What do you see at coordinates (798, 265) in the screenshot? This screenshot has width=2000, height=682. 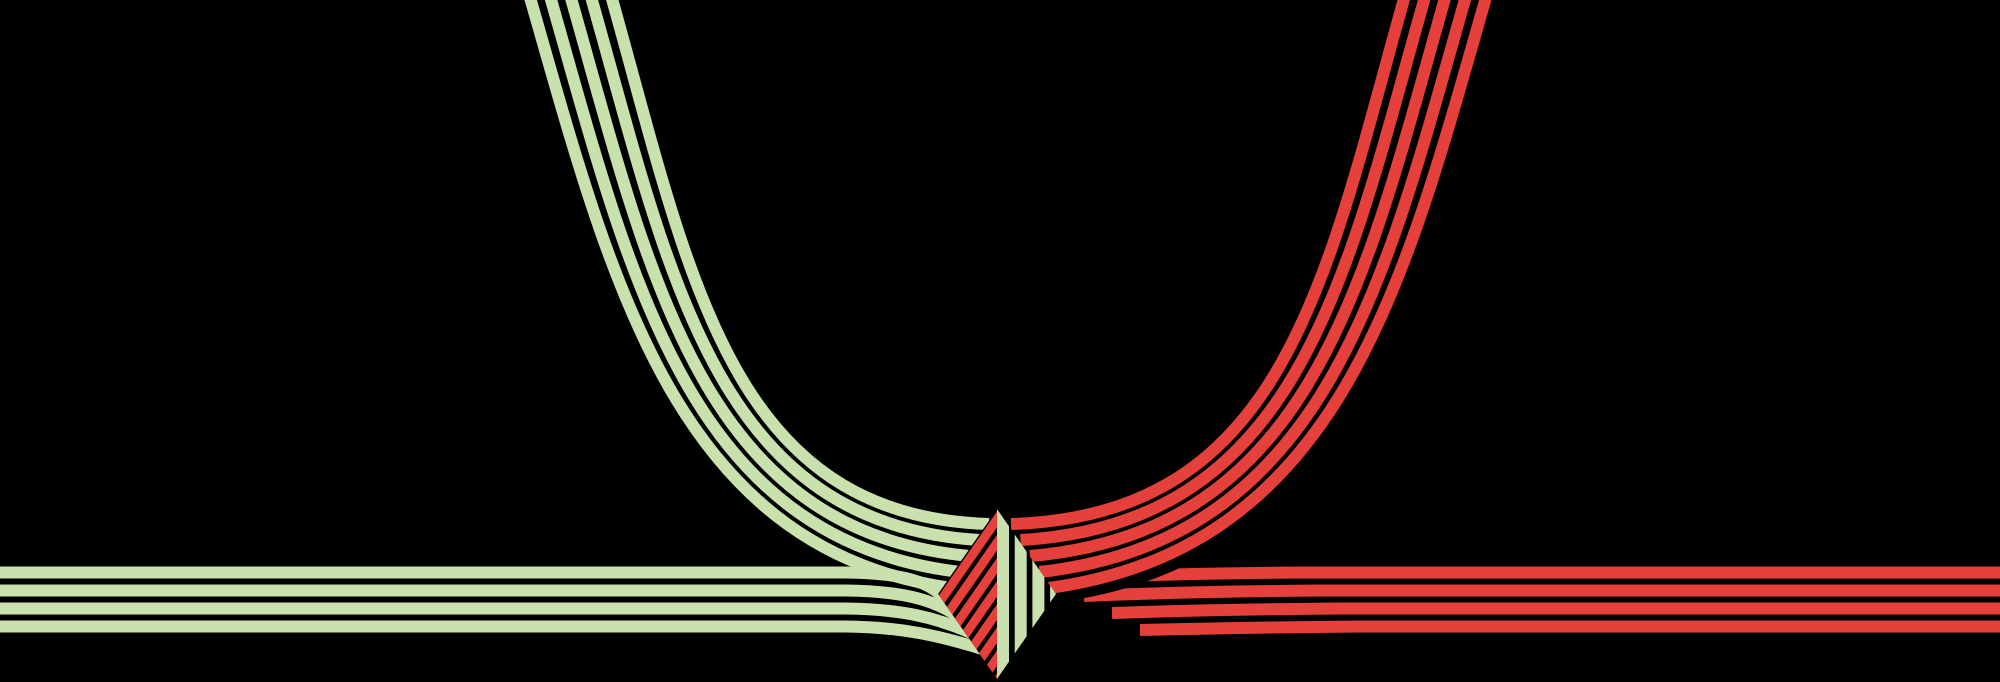 I see `green-curve-stripe` at bounding box center [798, 265].